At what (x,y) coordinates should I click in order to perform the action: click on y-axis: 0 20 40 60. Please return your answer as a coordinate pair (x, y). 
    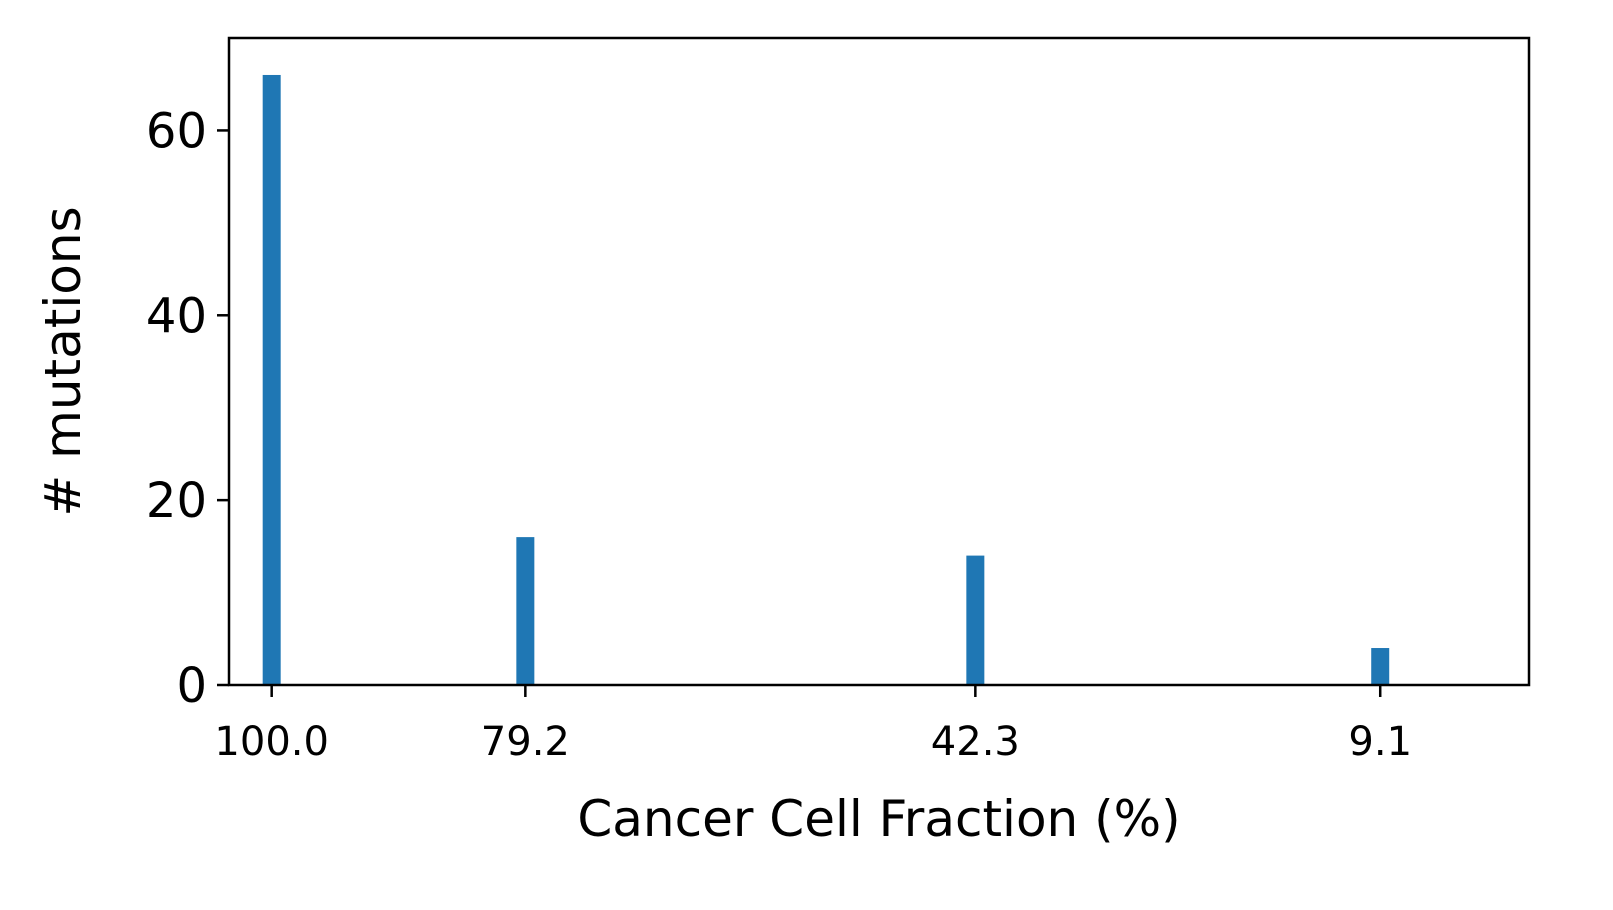
    Looking at the image, I should click on (187, 408).